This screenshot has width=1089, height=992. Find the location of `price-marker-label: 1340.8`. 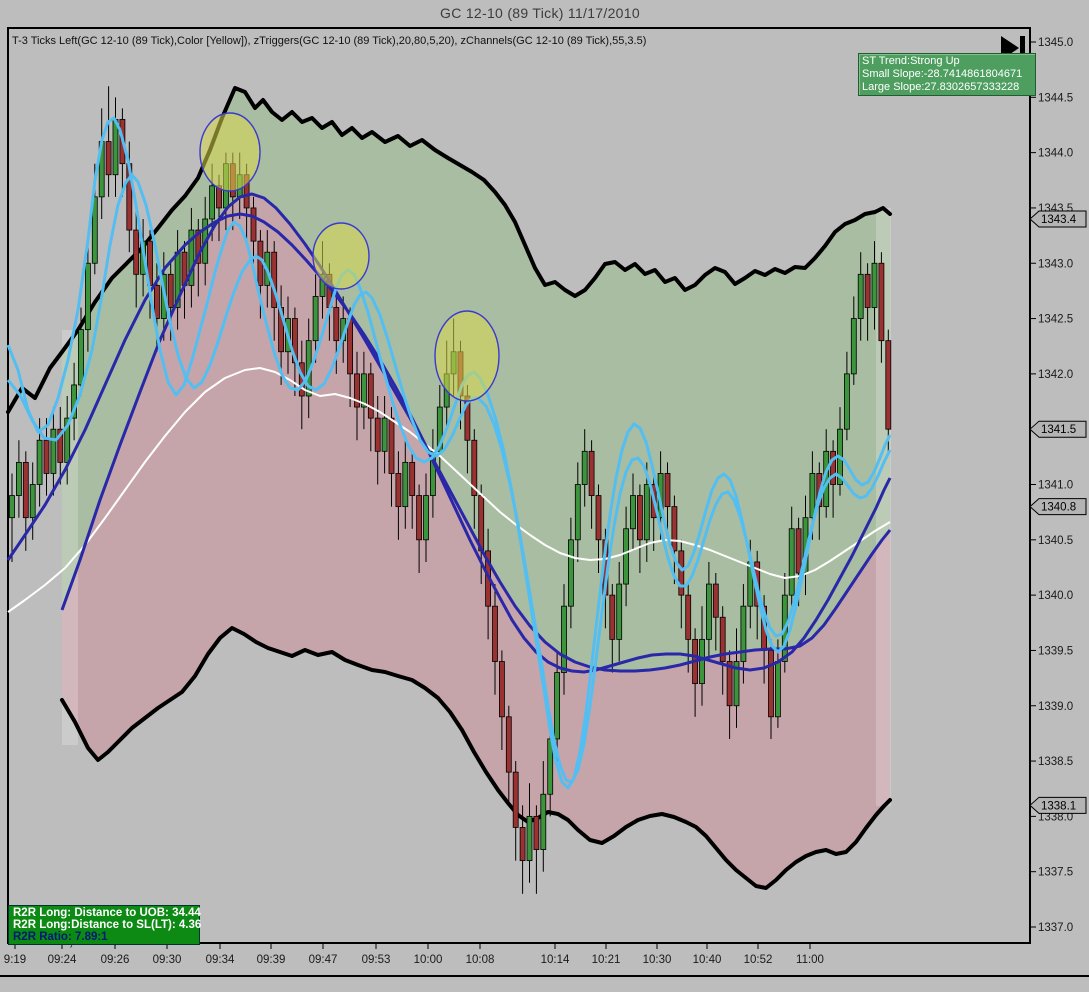

price-marker-label: 1340.8 is located at coordinates (1058, 508).